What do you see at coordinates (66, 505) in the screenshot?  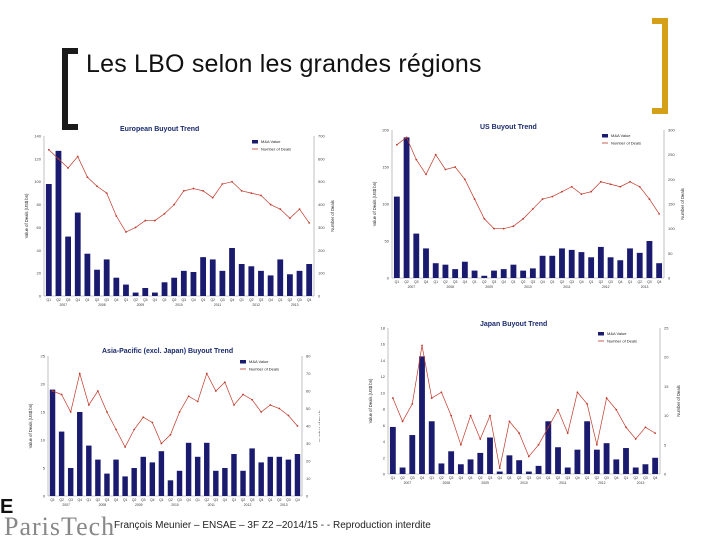 I see `year-label: 2007` at bounding box center [66, 505].